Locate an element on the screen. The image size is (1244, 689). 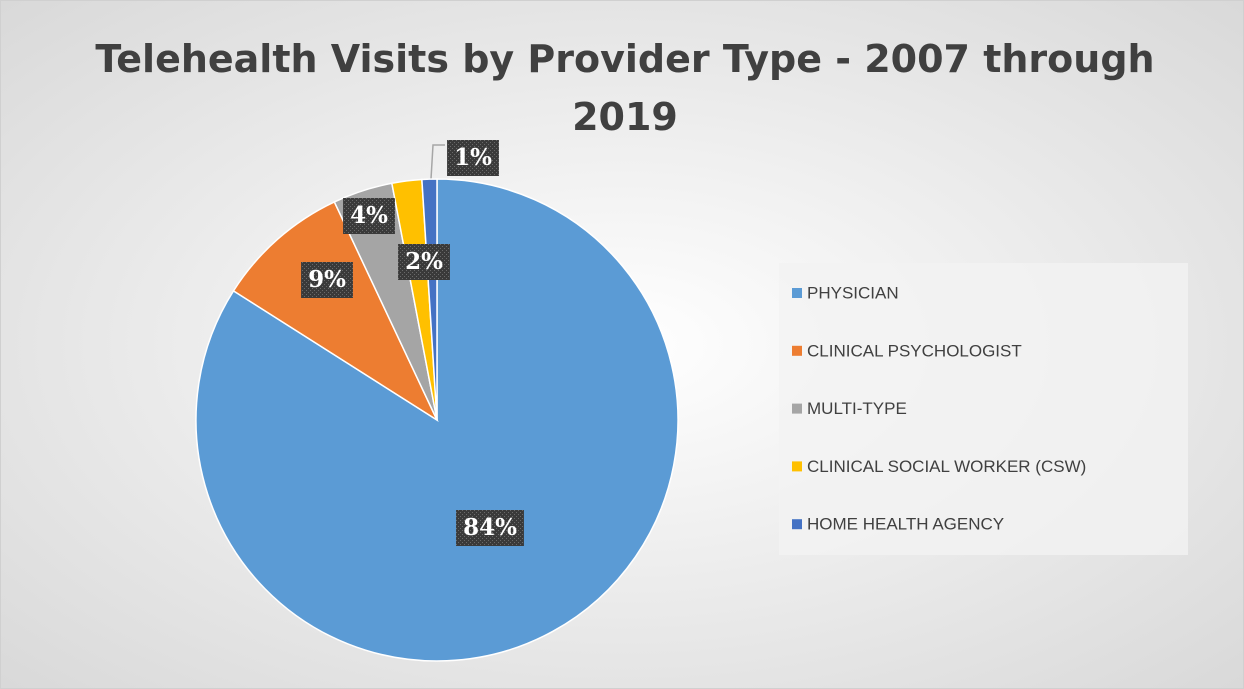
data-label: 84% is located at coordinates (490, 527).